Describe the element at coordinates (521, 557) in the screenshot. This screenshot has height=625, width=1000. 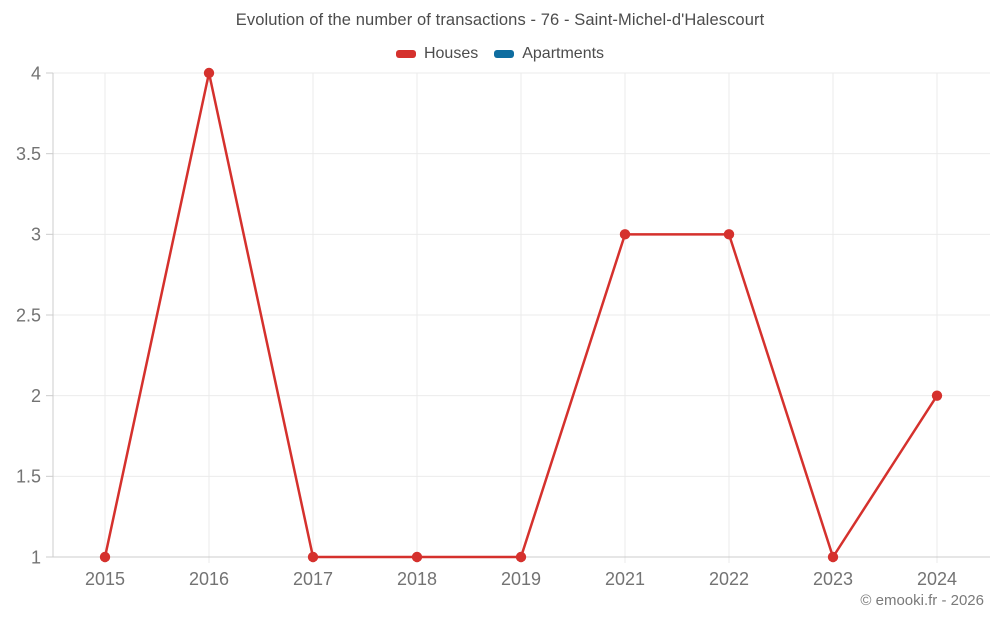
I see `data-point-houses-2019` at that location.